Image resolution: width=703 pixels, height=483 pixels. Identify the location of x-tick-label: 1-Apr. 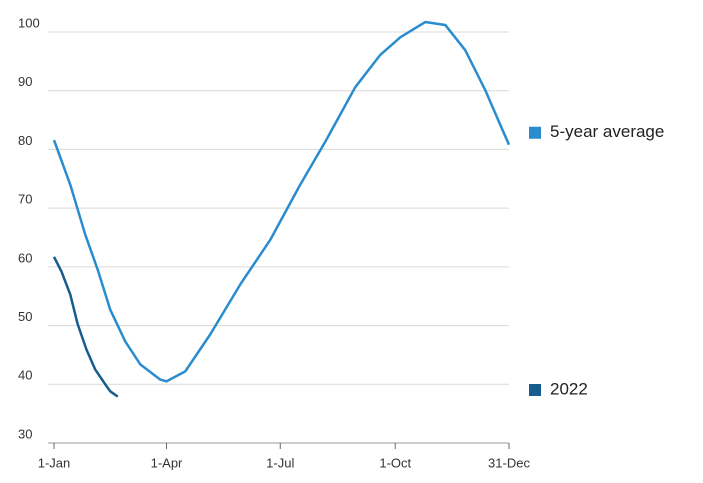
(167, 462).